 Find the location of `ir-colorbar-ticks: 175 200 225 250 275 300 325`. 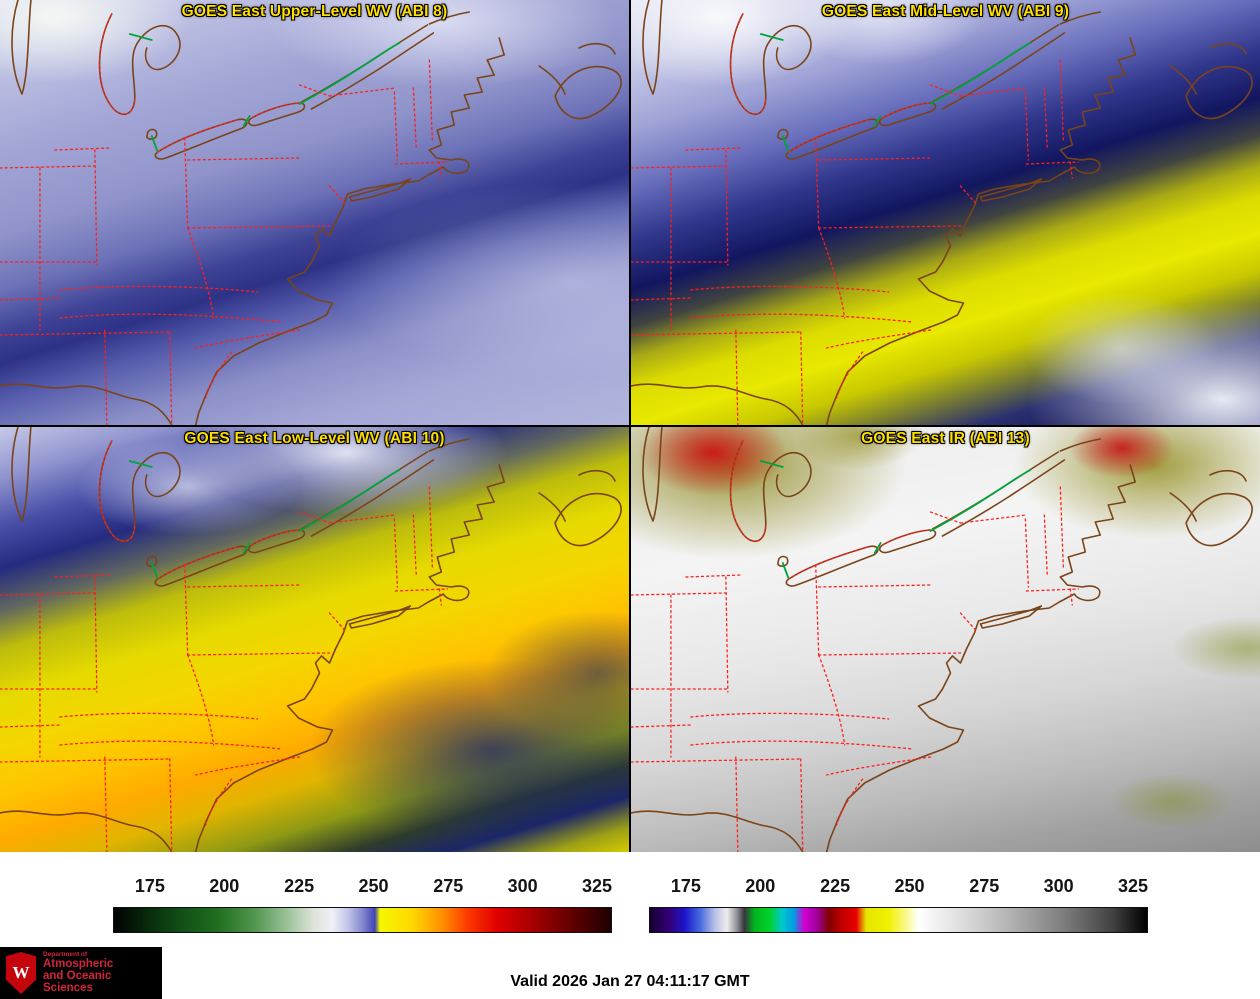

ir-colorbar-ticks: 175 200 225 250 275 300 325 is located at coordinates (898, 889).